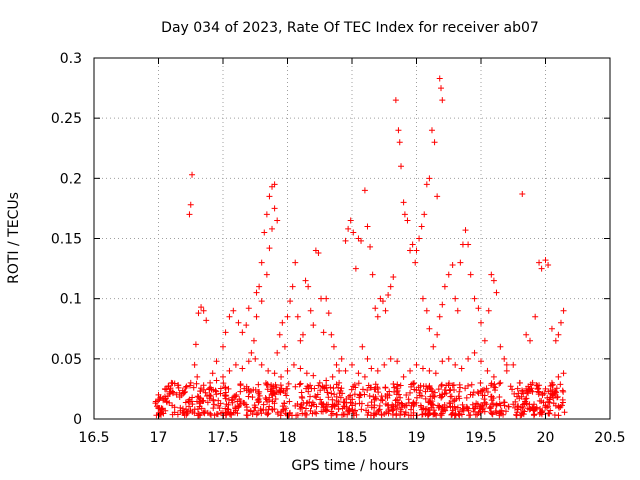  Describe the element at coordinates (66, 240) in the screenshot. I see `y-tick-label: 0.15` at that location.